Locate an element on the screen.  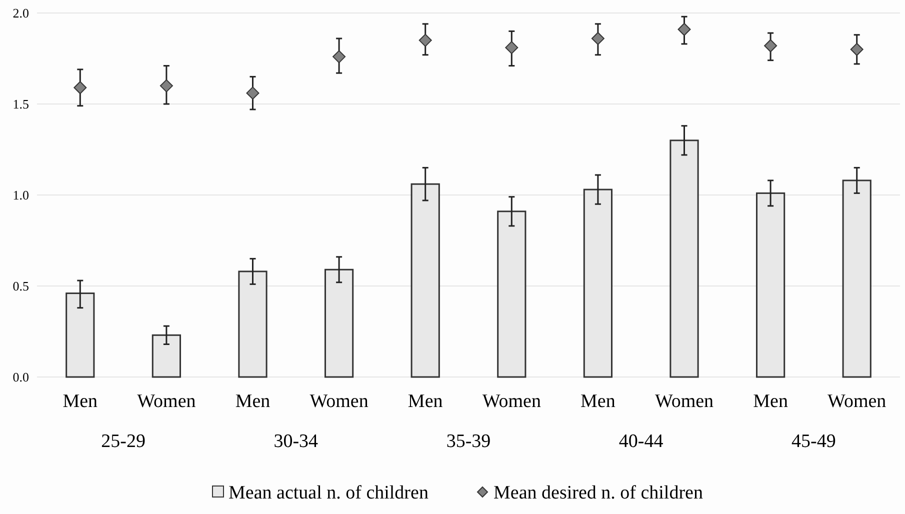
y-tick-label: 1.5 is located at coordinates (20, 104).